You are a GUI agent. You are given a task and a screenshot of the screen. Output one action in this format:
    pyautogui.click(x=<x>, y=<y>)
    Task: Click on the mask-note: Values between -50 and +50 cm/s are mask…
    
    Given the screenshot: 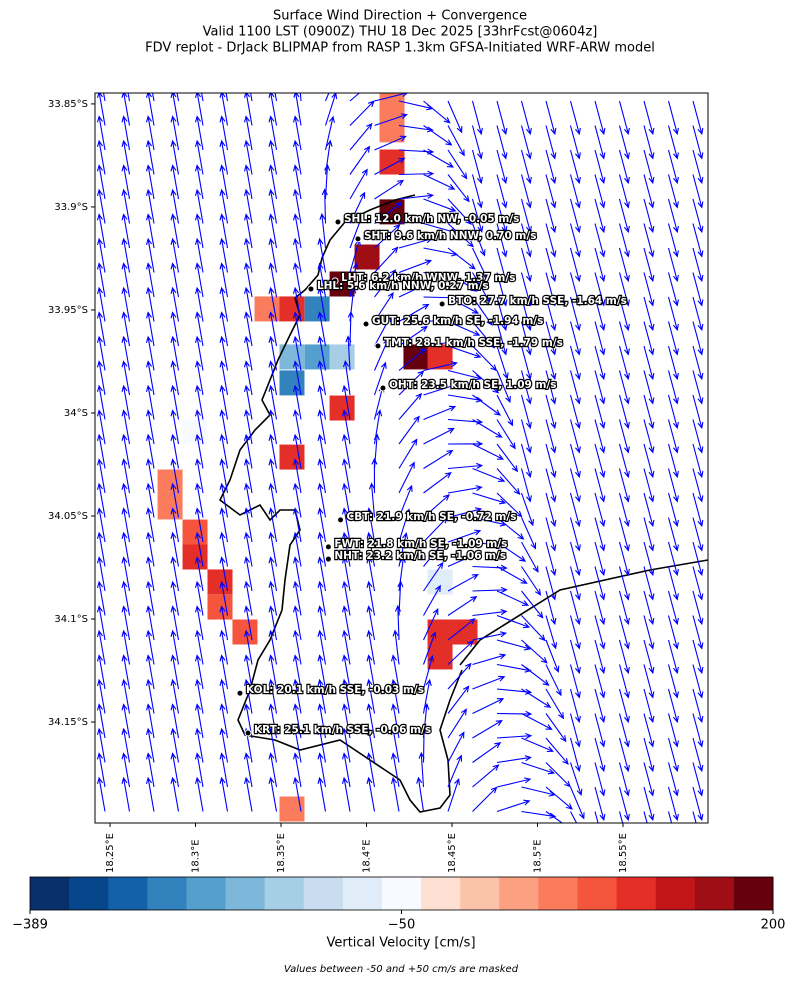 What is the action you would take?
    pyautogui.click(x=401, y=969)
    